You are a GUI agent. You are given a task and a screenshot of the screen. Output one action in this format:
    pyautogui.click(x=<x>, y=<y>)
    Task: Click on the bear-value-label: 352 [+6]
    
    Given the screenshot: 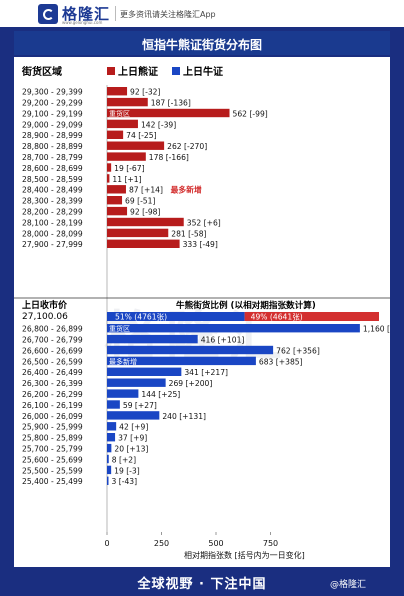 What is the action you would take?
    pyautogui.click(x=204, y=222)
    